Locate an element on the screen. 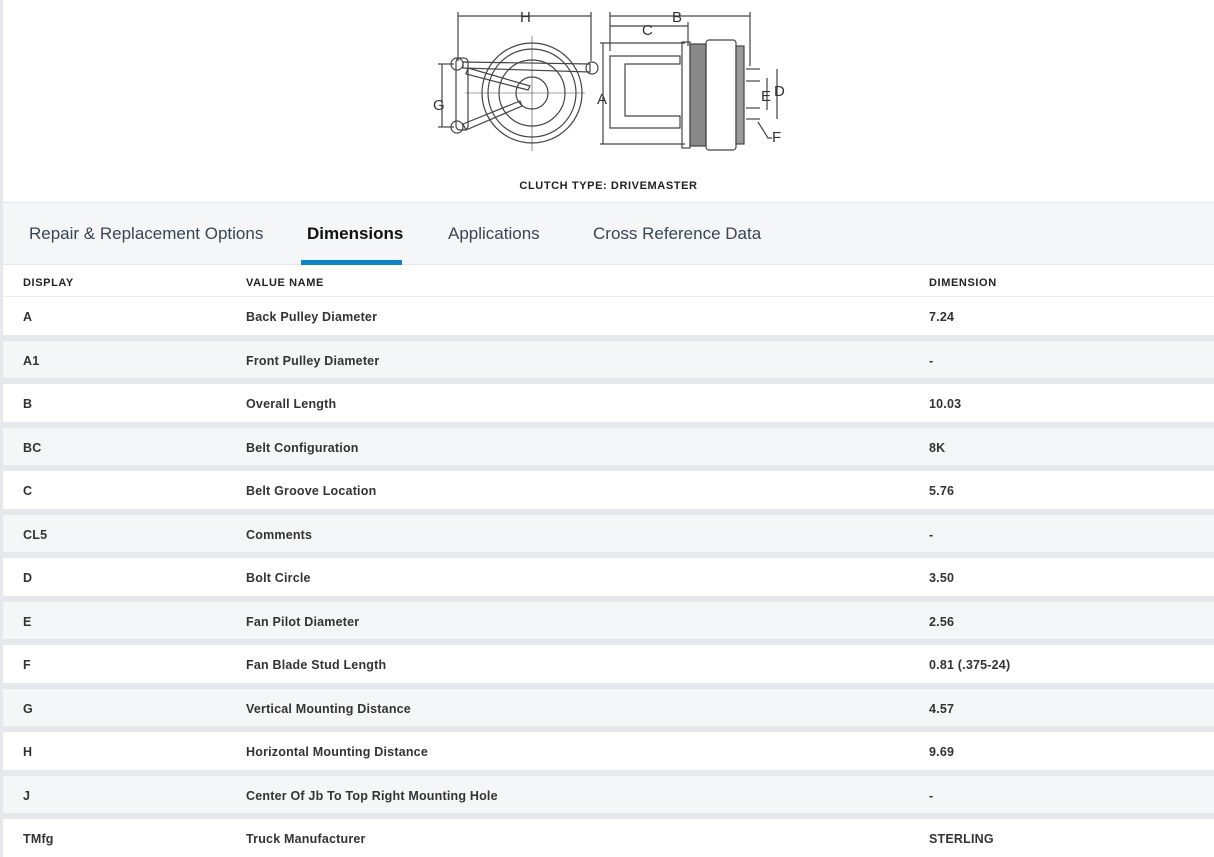 The height and width of the screenshot is (857, 1214). cell-display: B is located at coordinates (28, 404).